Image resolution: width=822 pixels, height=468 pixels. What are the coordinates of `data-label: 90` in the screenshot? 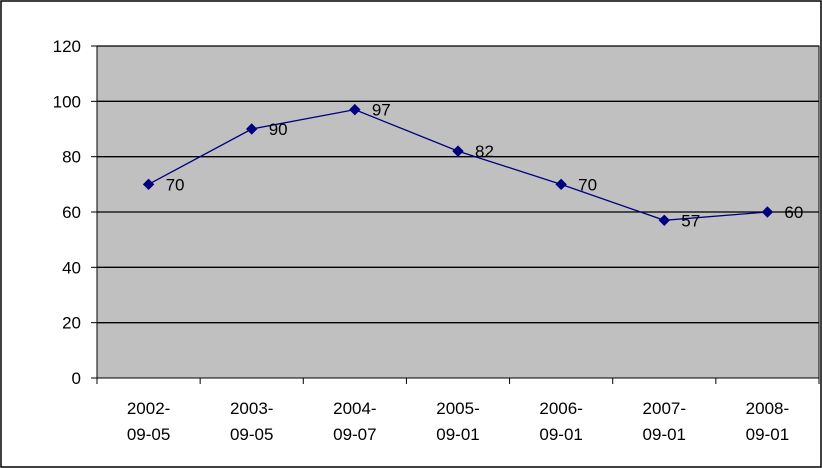 It's located at (278, 129).